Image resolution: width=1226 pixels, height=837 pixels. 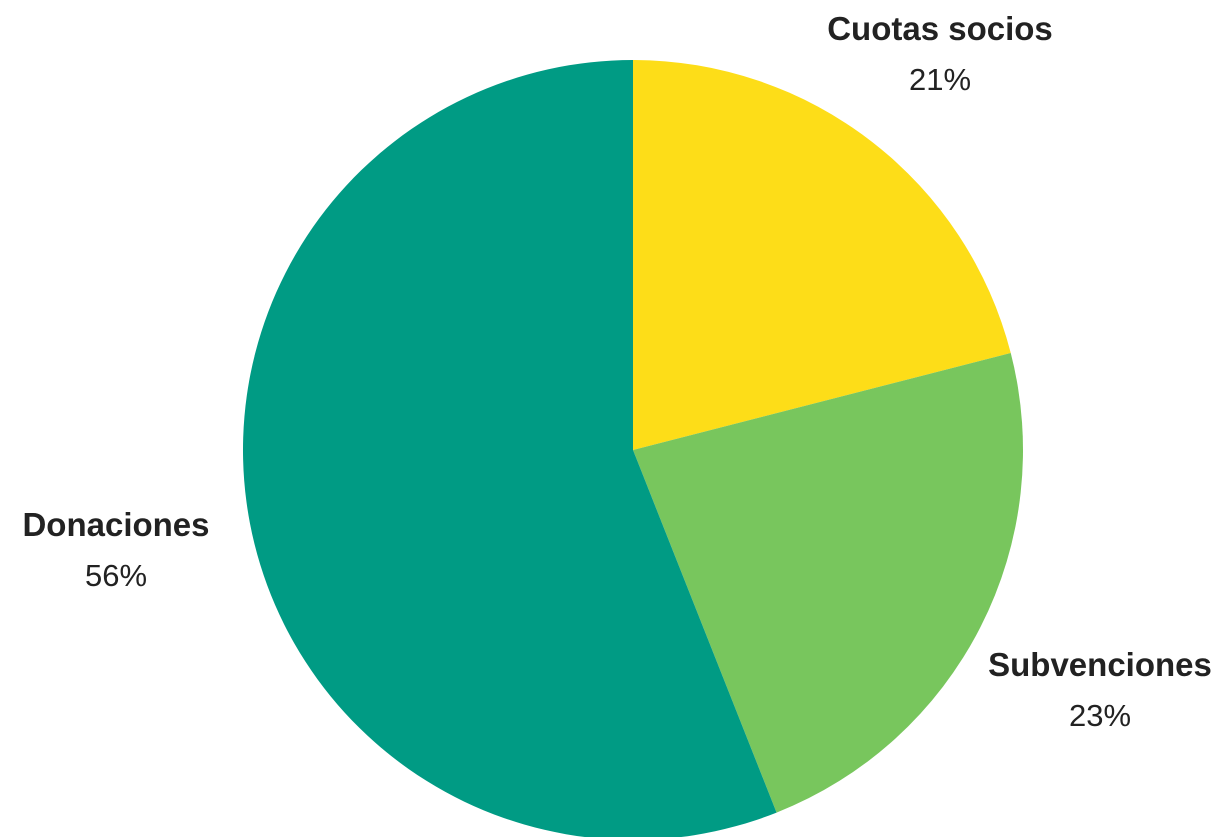 I want to click on slice-cuotas-socios, so click(x=822, y=255).